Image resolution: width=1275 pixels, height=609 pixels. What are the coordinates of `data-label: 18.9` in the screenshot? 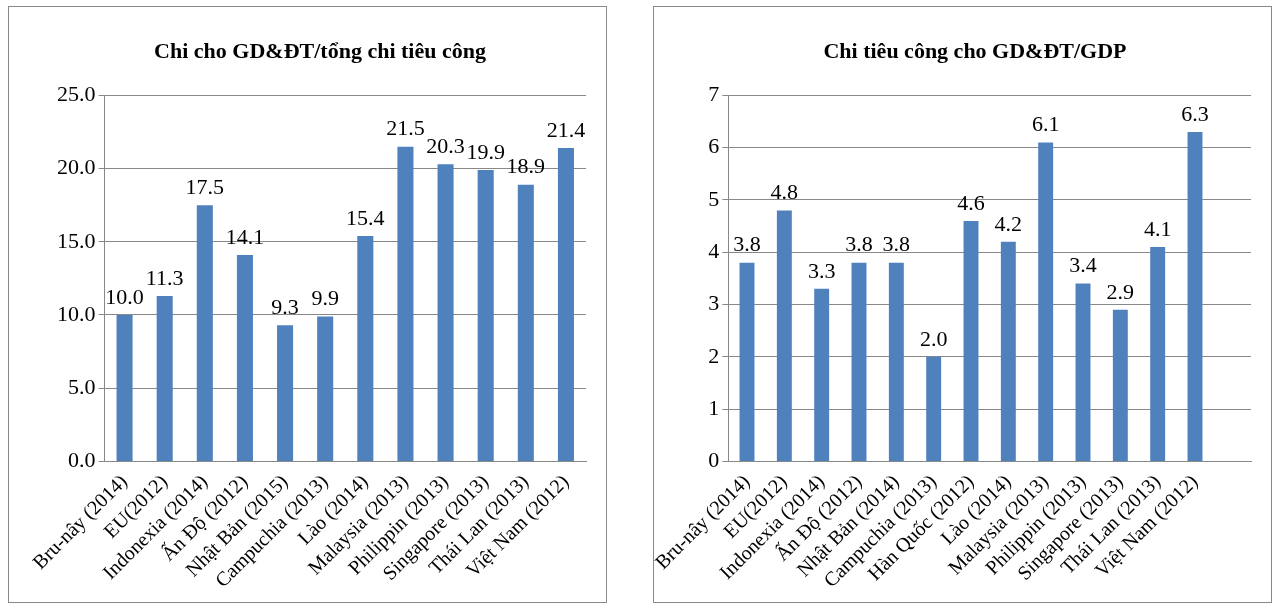 It's located at (526, 166).